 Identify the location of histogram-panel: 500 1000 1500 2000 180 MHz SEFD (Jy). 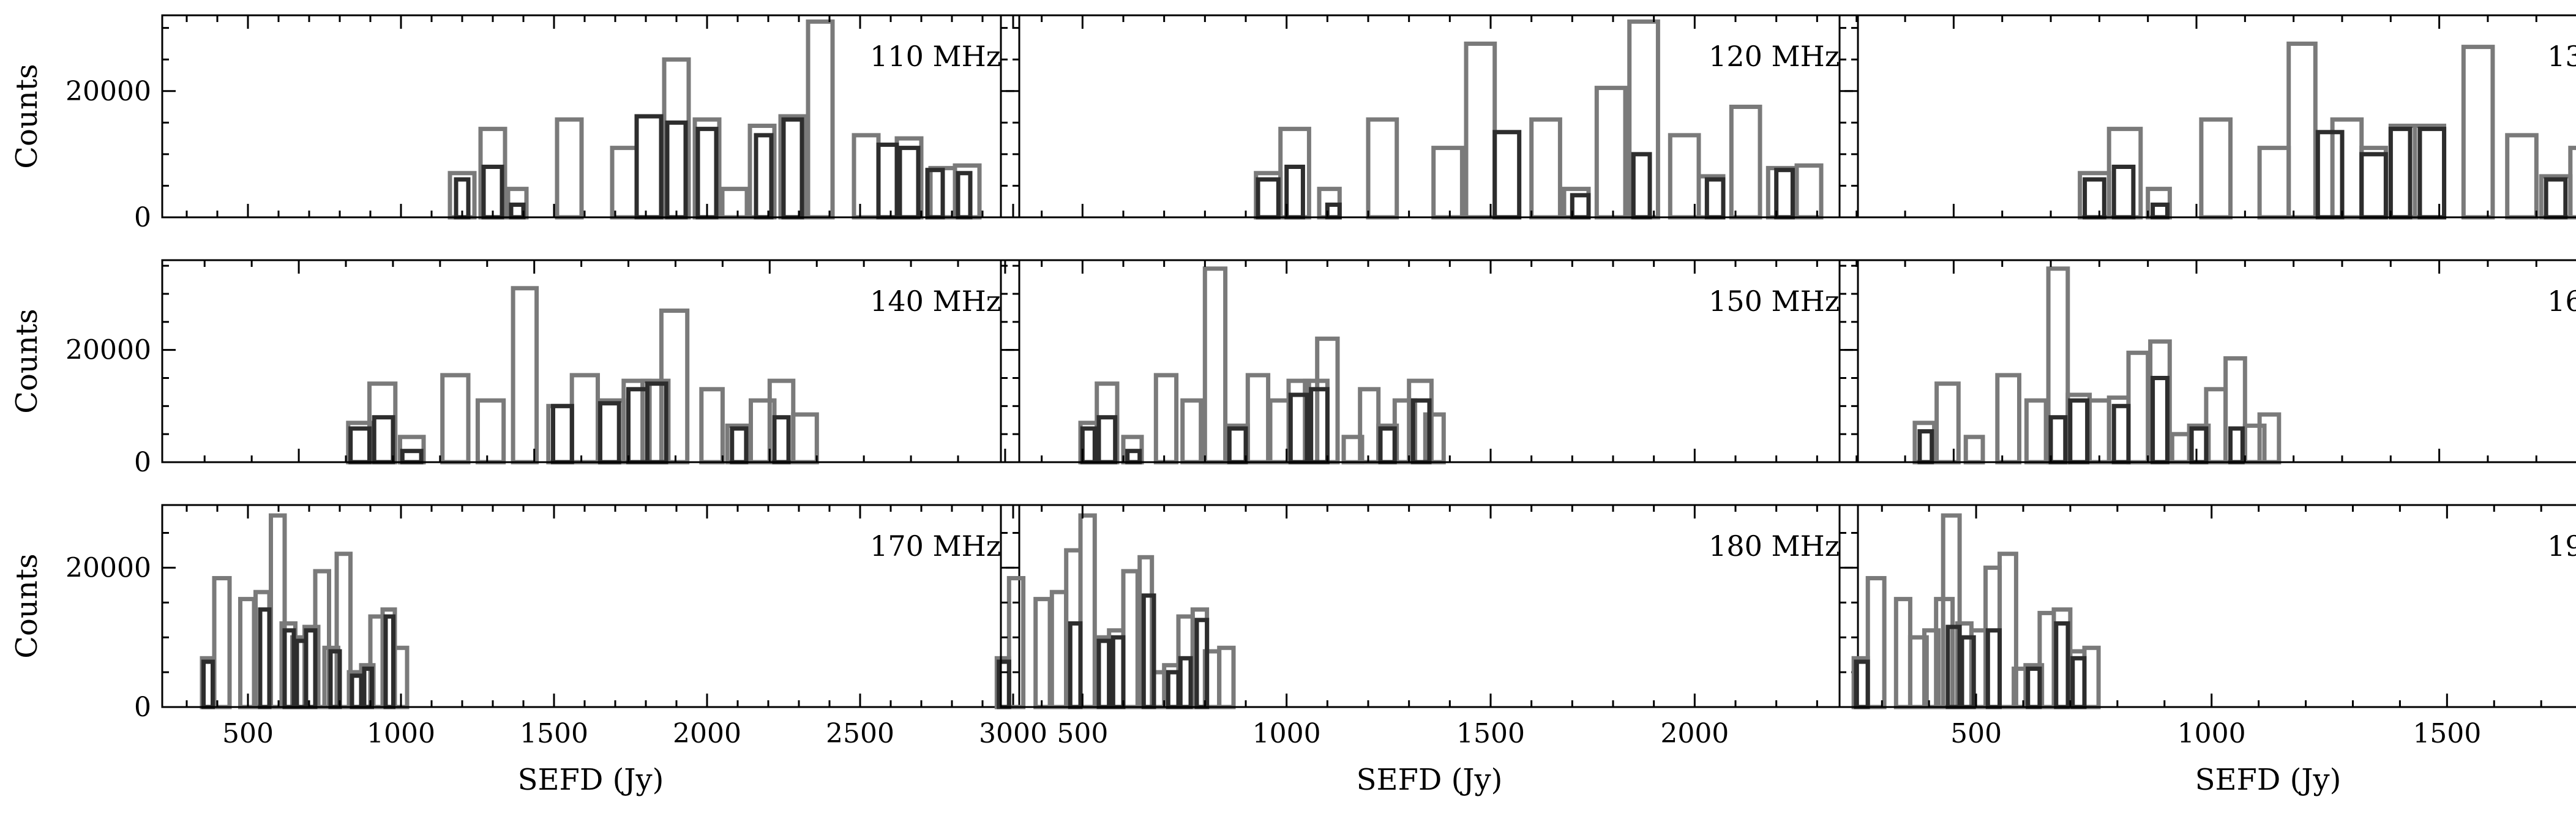
(1426, 650).